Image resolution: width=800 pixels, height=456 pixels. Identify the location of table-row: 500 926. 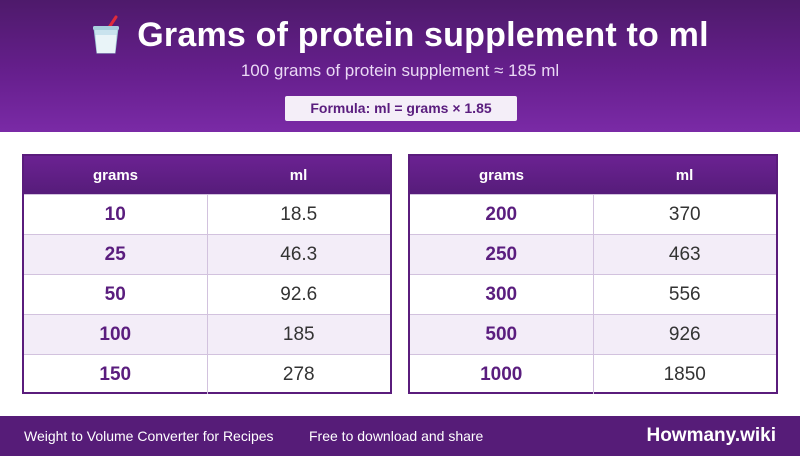
(593, 334).